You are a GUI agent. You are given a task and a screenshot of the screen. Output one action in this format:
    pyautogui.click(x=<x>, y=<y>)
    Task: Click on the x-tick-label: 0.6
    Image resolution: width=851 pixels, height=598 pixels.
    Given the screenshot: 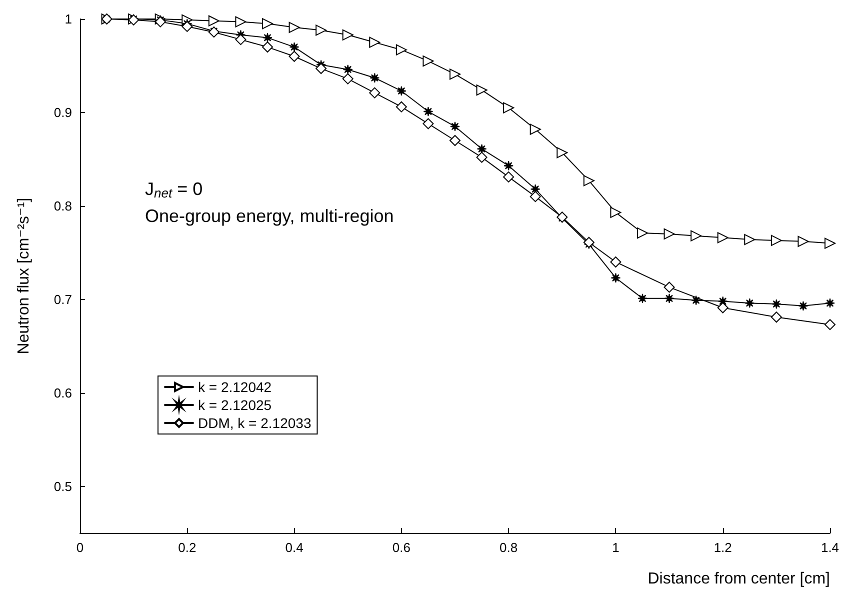 What is the action you would take?
    pyautogui.click(x=401, y=547)
    